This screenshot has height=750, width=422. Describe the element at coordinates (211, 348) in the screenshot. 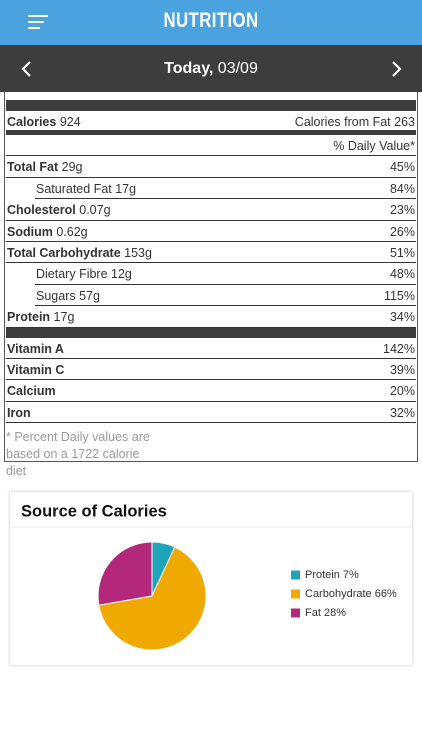

I see `nutrient-row: Vitamin A 142%` at that location.